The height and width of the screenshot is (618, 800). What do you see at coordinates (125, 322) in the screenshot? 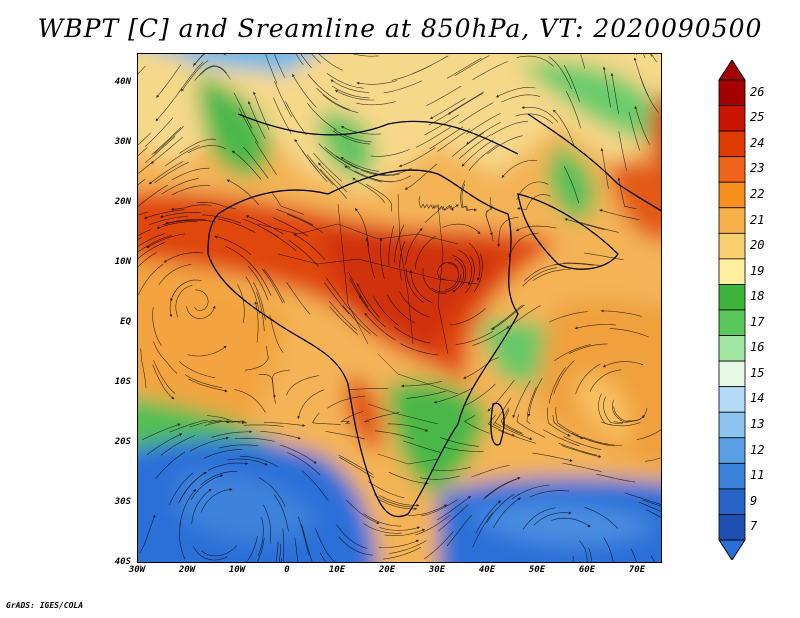
I see `lat-label: EQ` at bounding box center [125, 322].